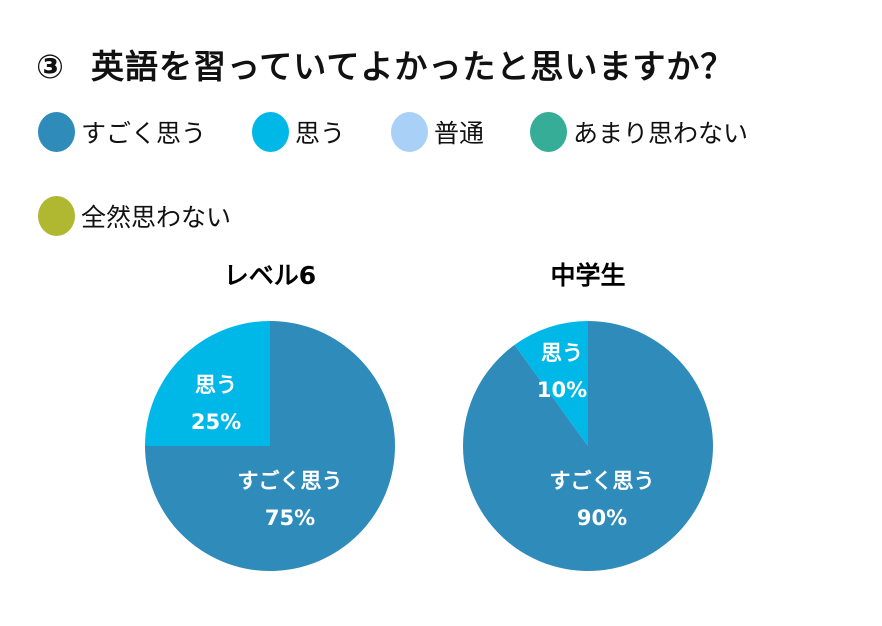 Image resolution: width=882 pixels, height=626 pixels. Describe the element at coordinates (216, 422) in the screenshot. I see `slice-value-label: 25%` at that location.